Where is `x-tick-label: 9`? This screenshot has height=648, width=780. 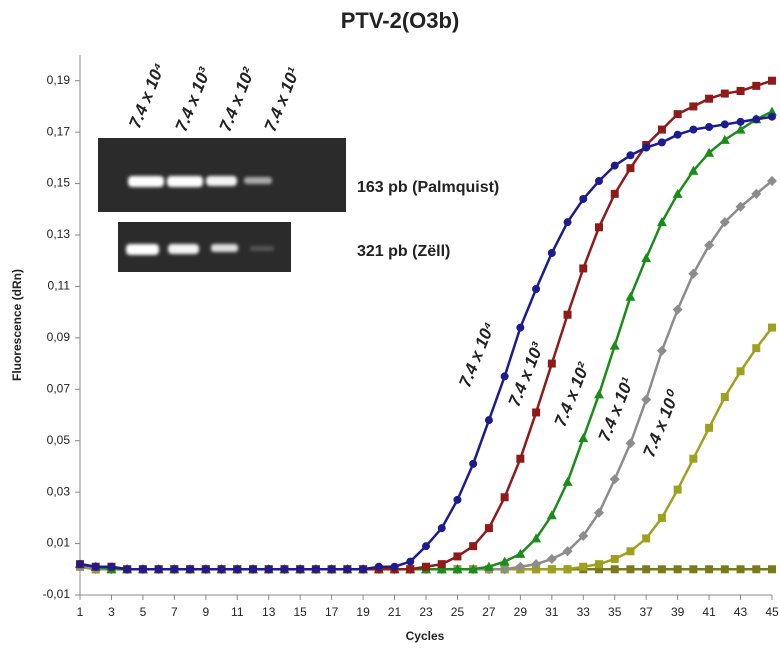
x-tick-label: 9 is located at coordinates (205, 612).